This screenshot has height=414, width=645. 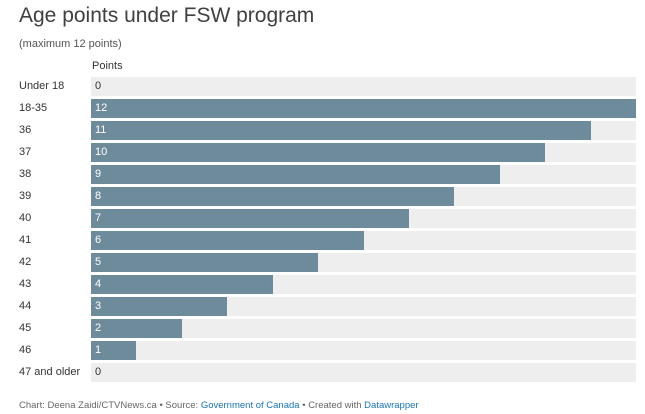 What do you see at coordinates (98, 284) in the screenshot?
I see `bar-value-label: 4` at bounding box center [98, 284].